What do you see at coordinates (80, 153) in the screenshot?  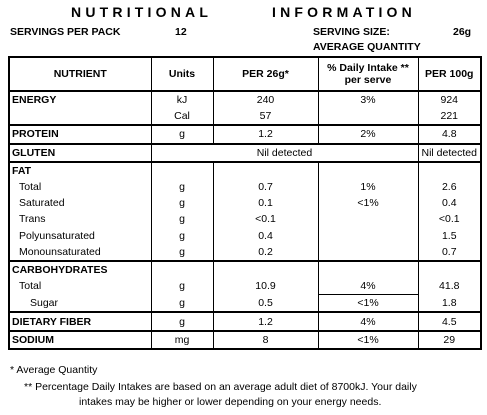 I see `nutrient-name: GLUTEN` at bounding box center [80, 153].